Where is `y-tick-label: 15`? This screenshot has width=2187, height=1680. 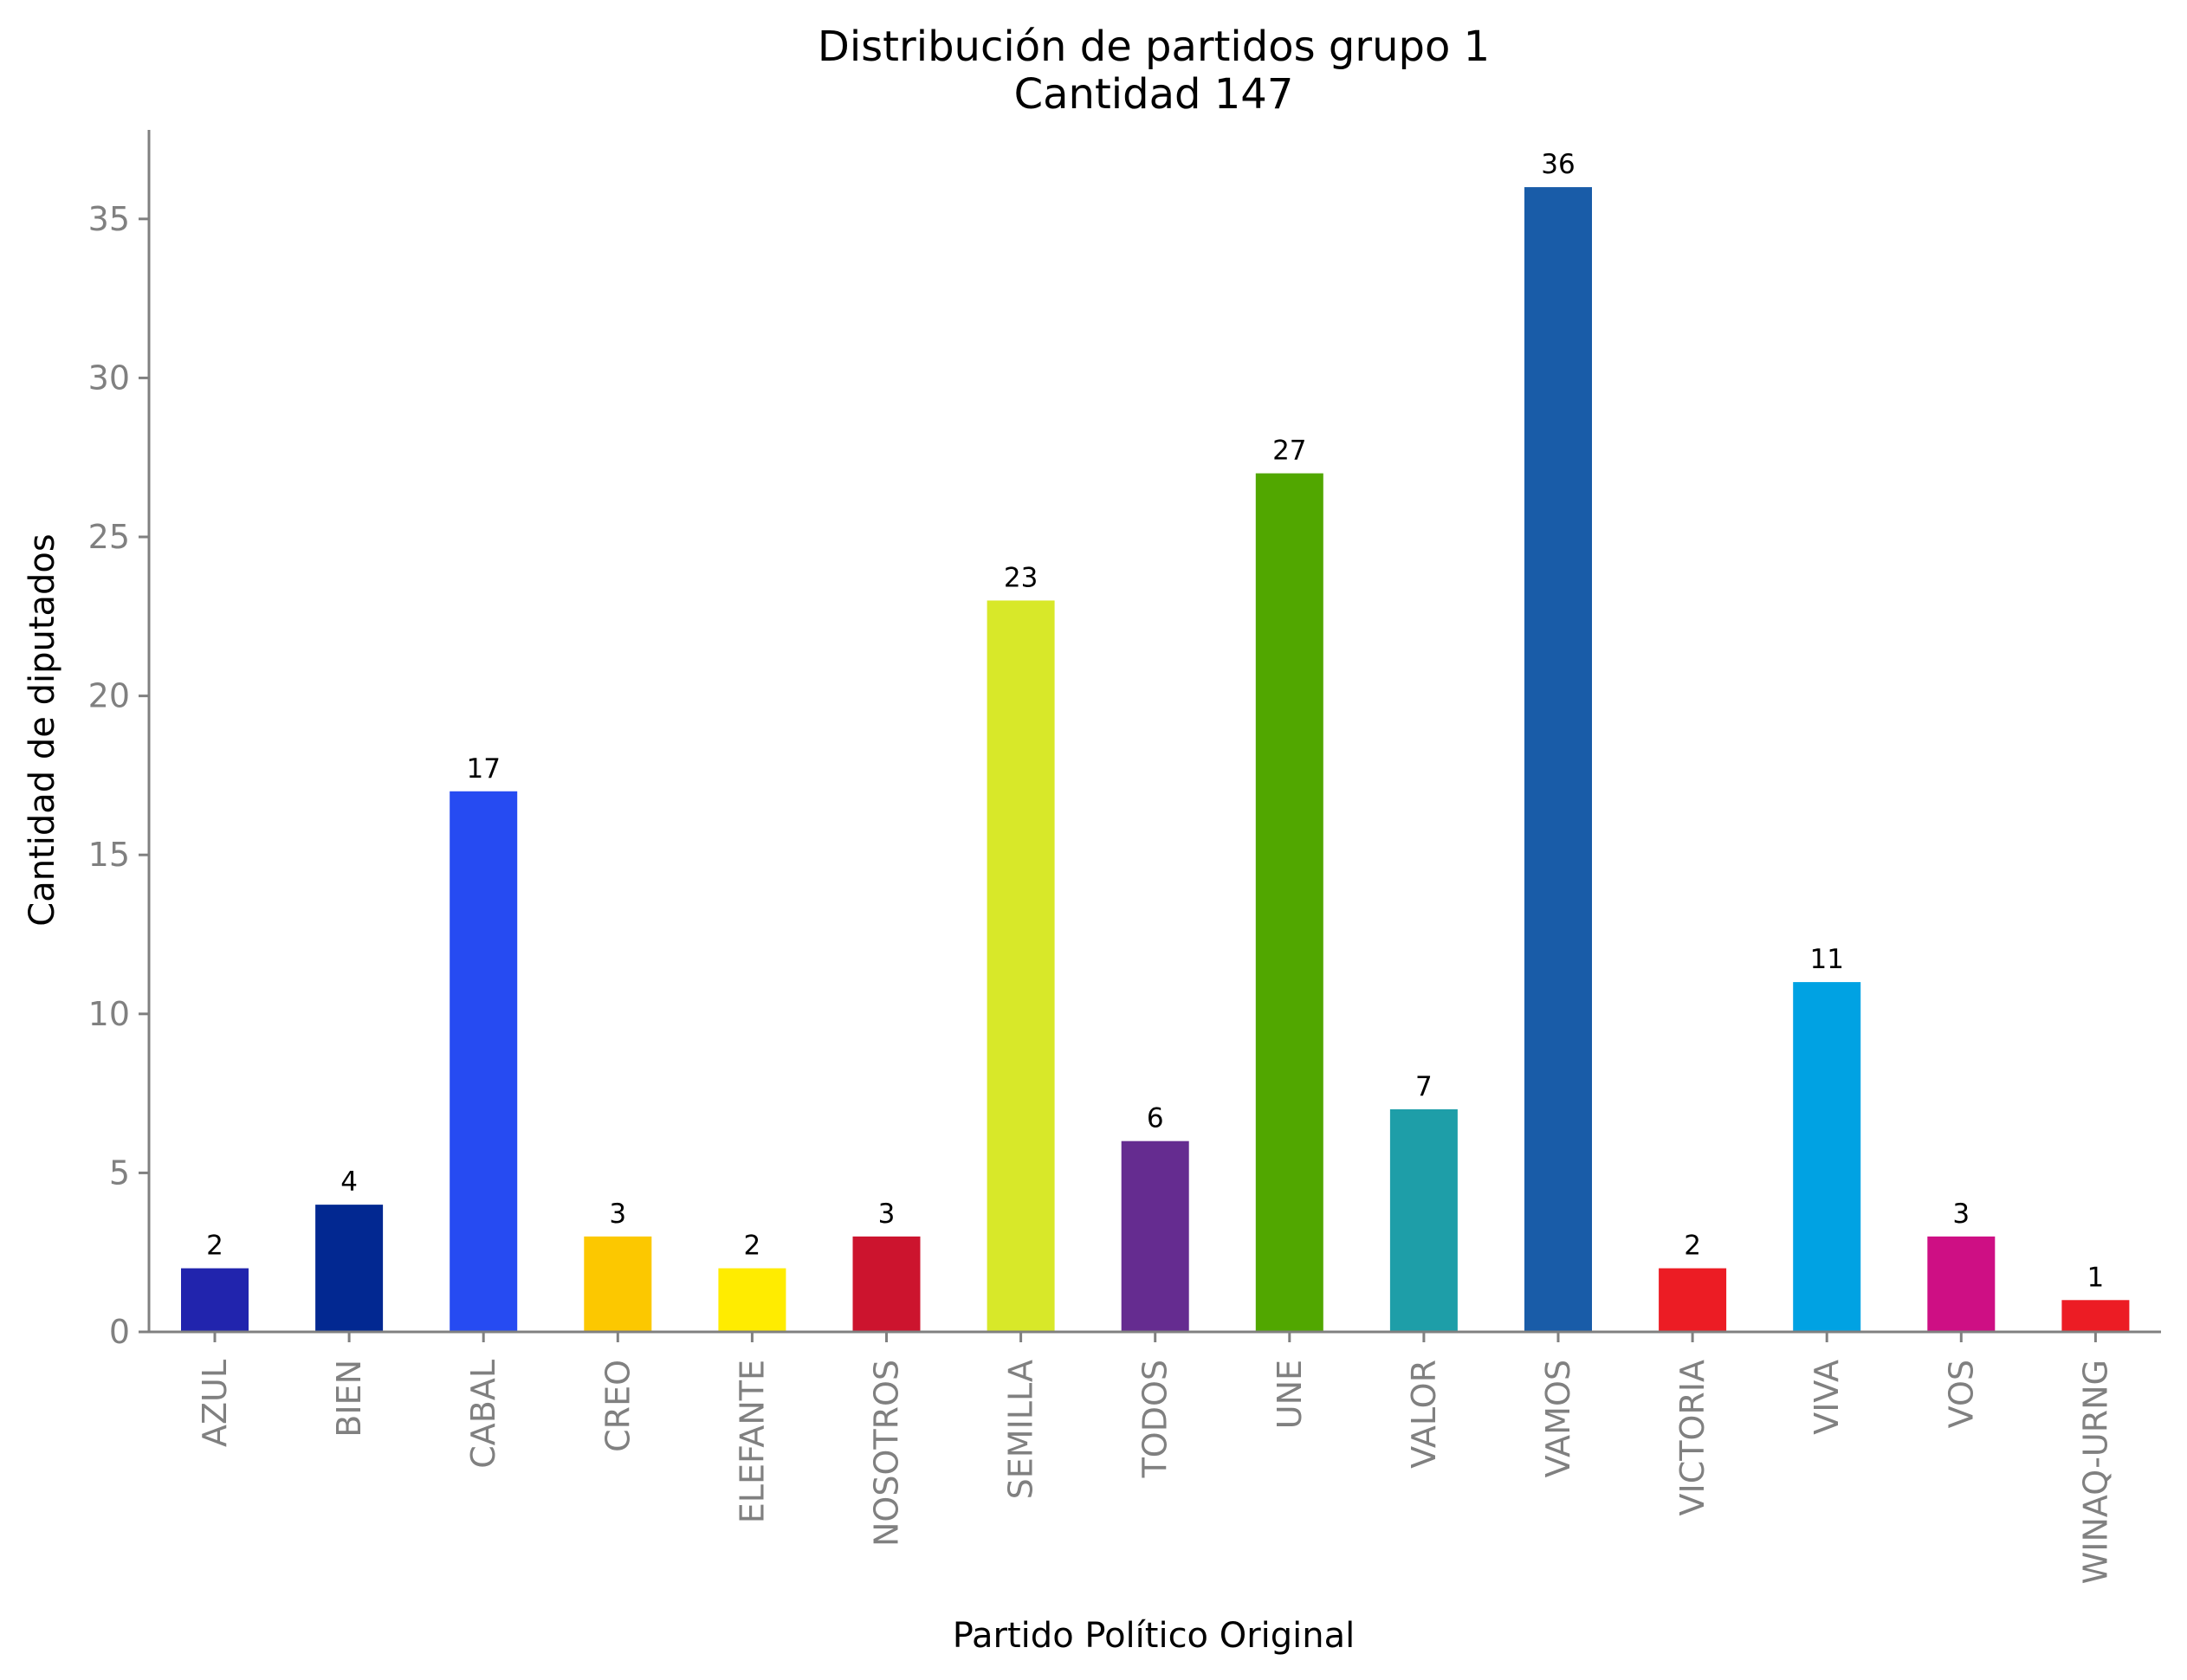
y-tick-label: 15 is located at coordinates (109, 855).